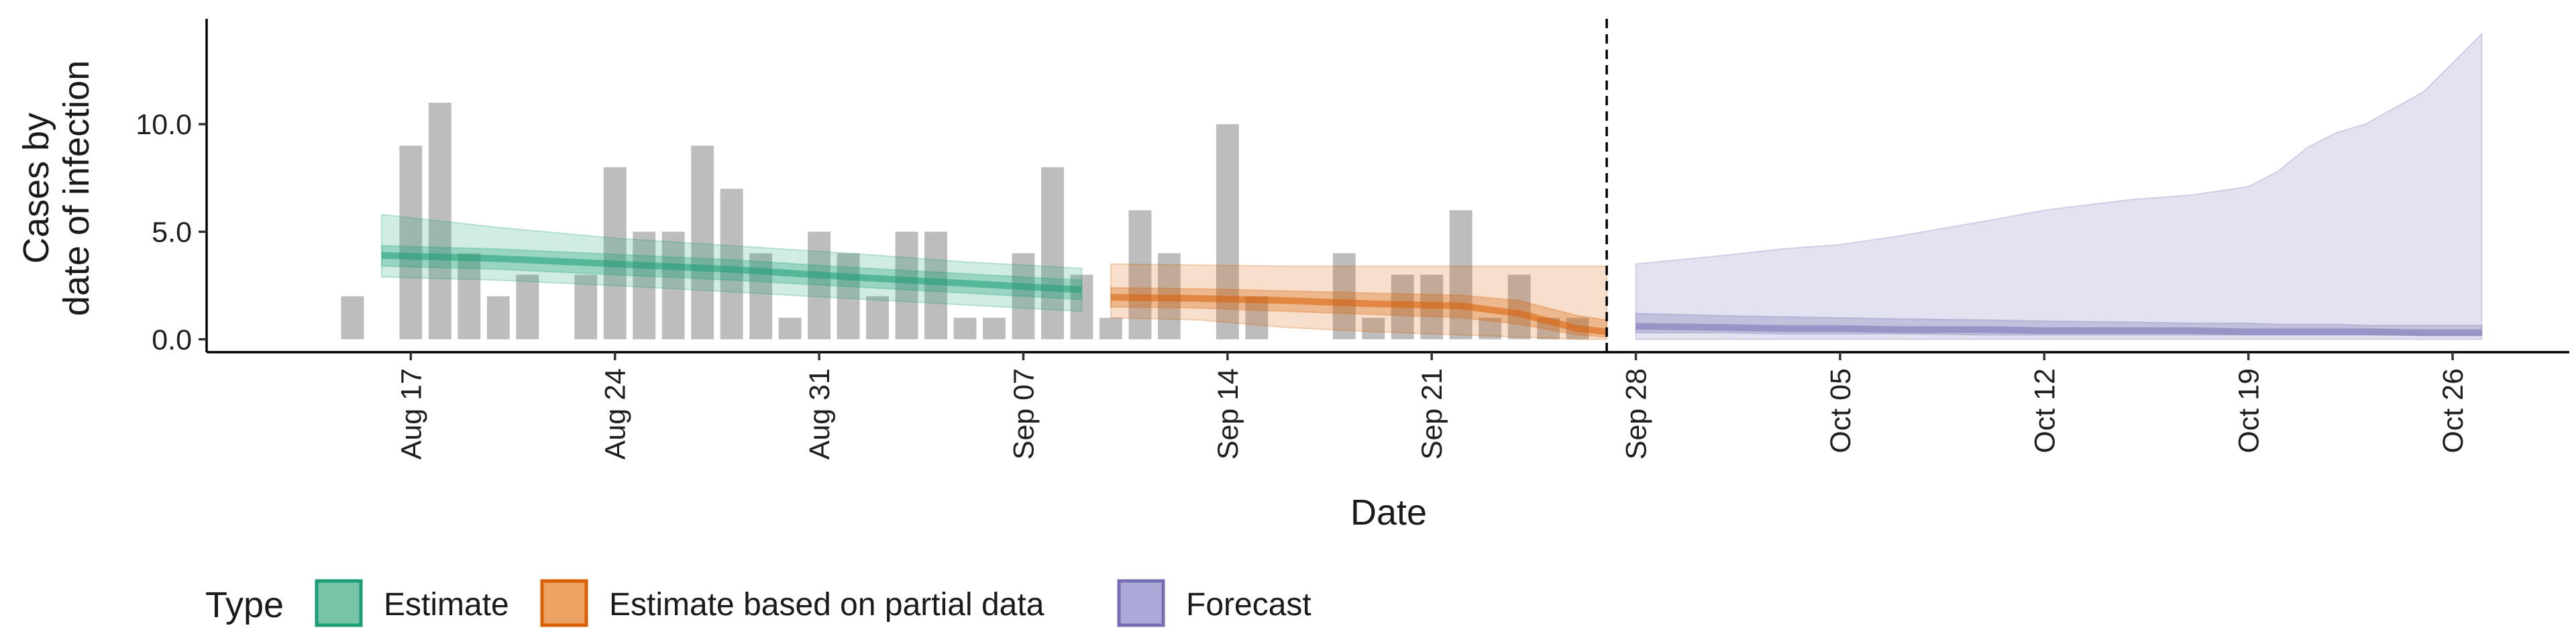 The height and width of the screenshot is (644, 2576). Describe the element at coordinates (2045, 410) in the screenshot. I see `x-tick-label: Oct 12` at that location.